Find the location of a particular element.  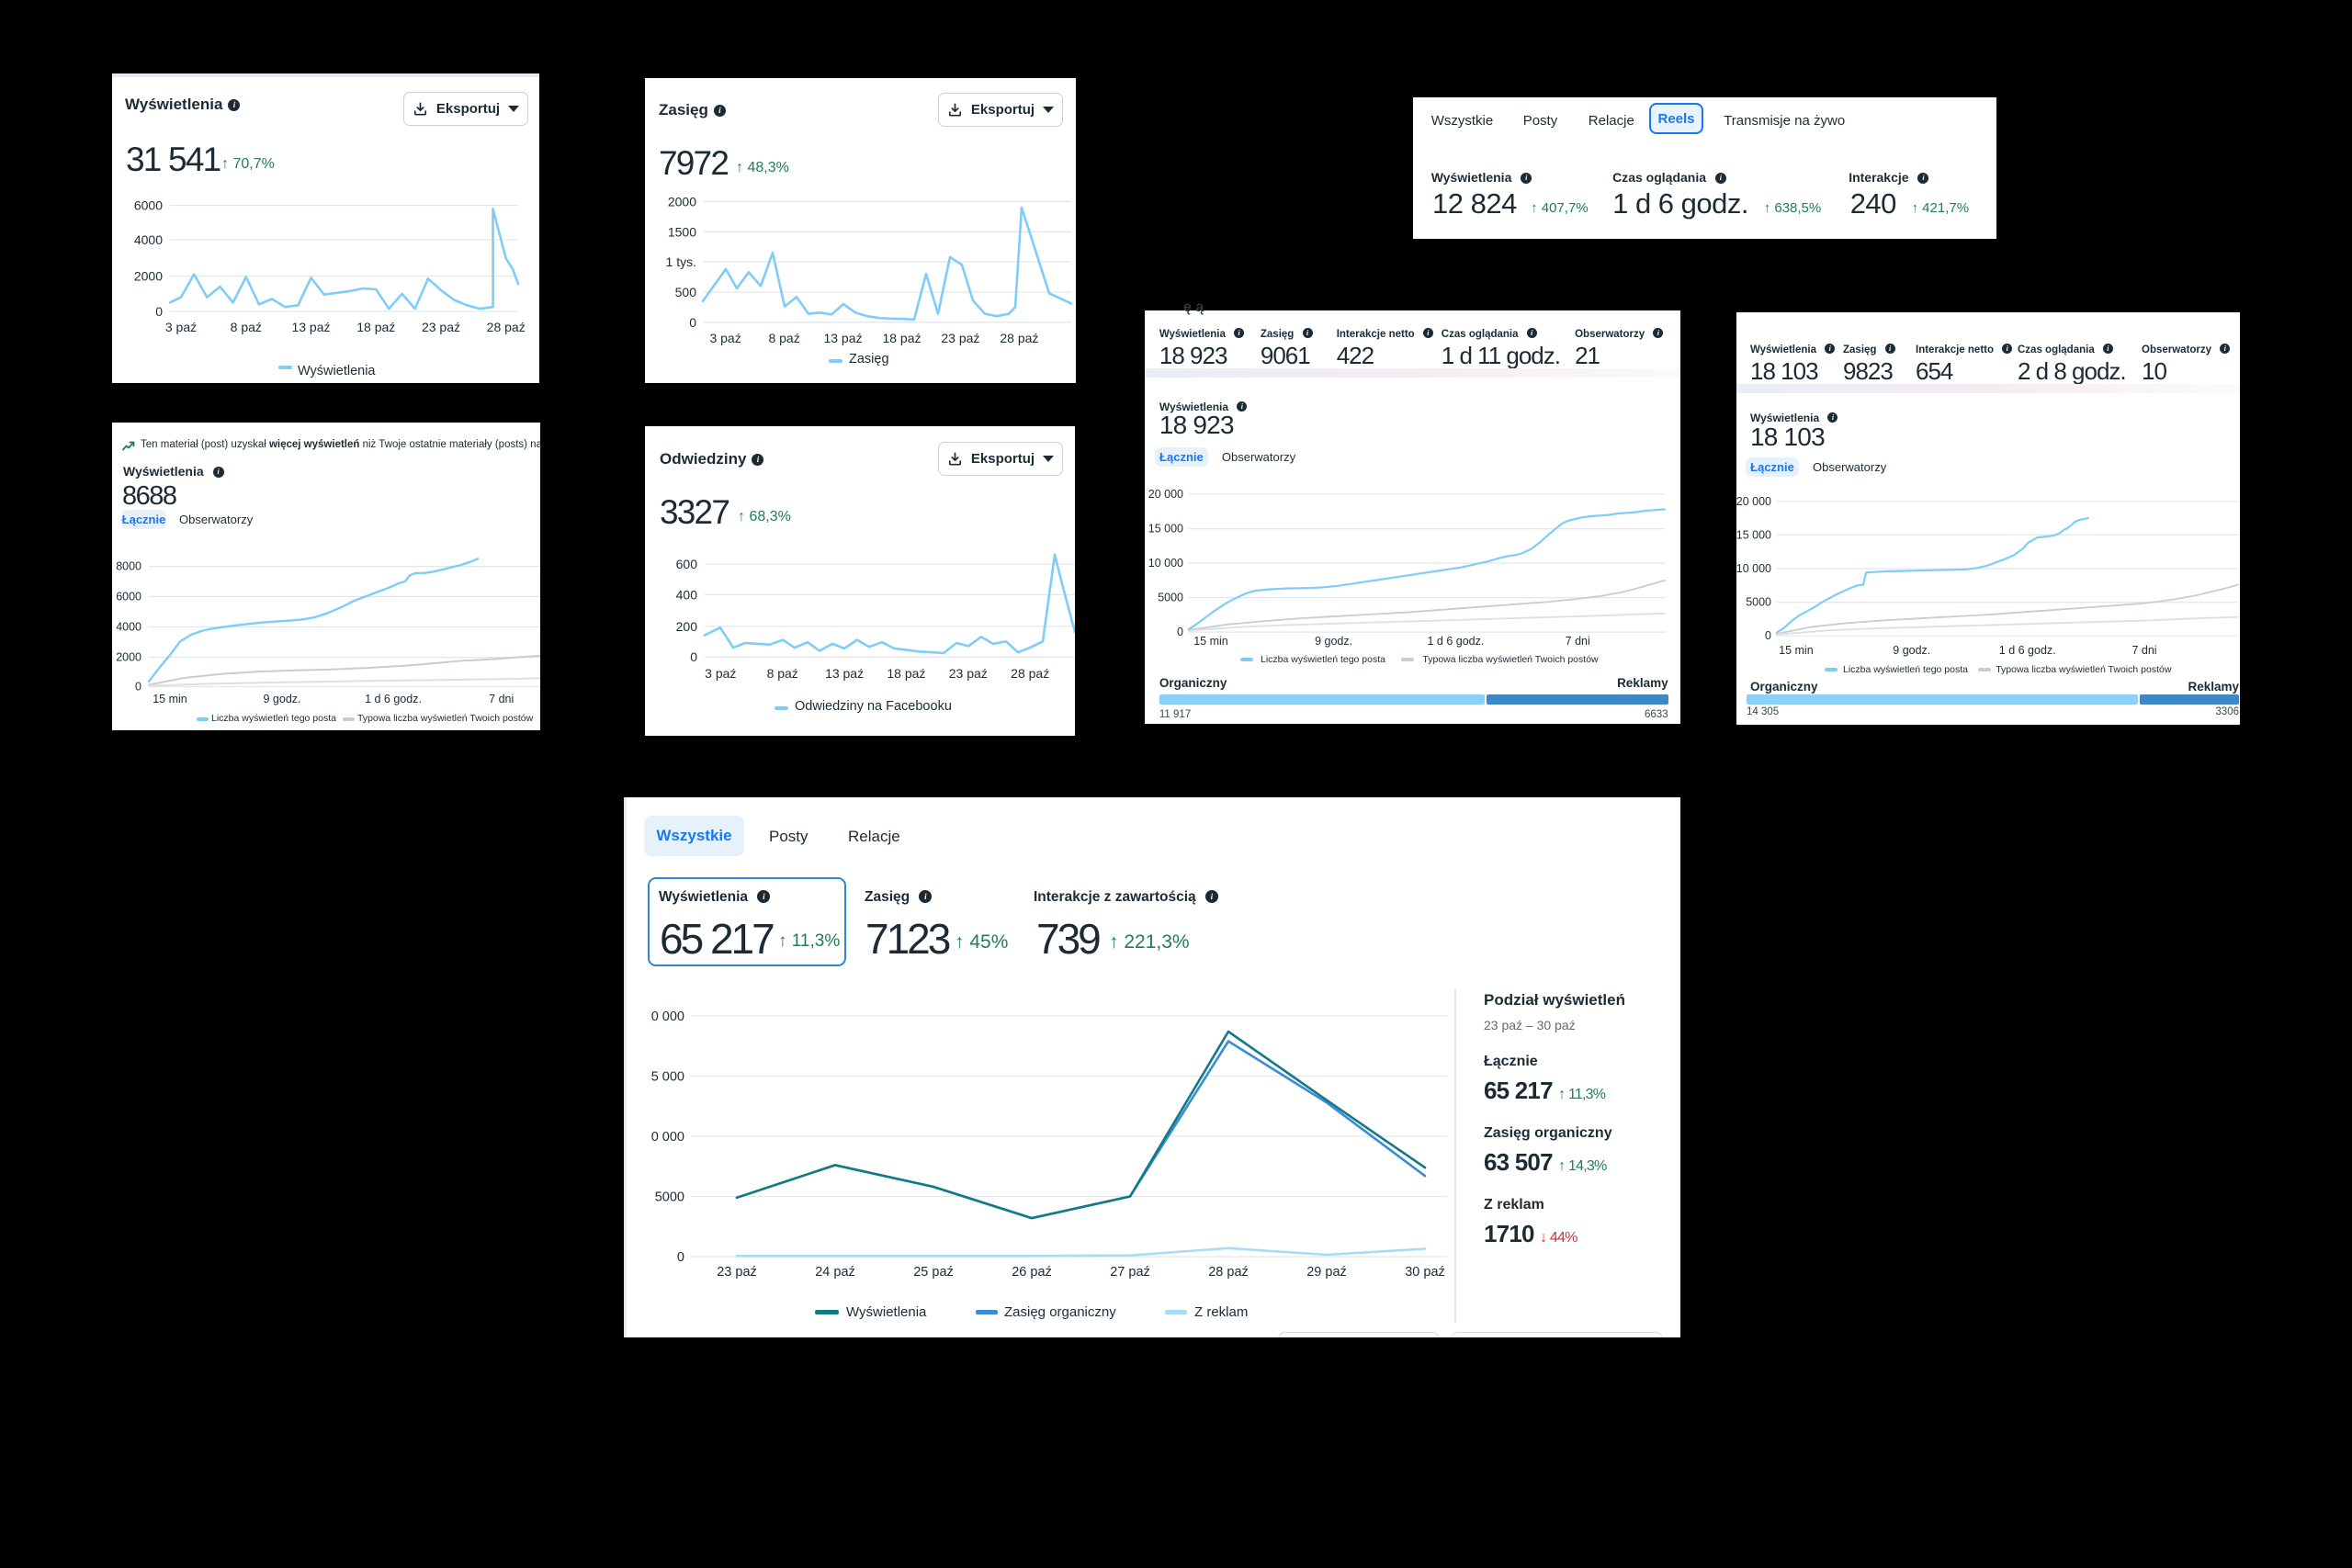

svg-text: 25 paź is located at coordinates (933, 1273).